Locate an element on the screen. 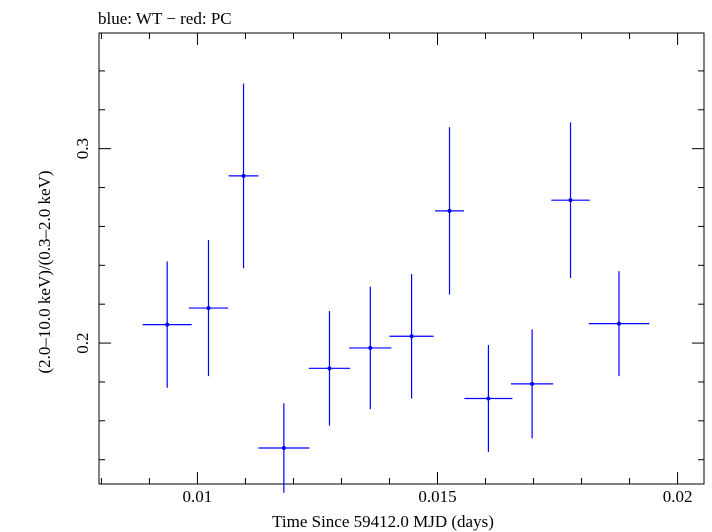  x-tick-label: 0.015 is located at coordinates (437, 496).